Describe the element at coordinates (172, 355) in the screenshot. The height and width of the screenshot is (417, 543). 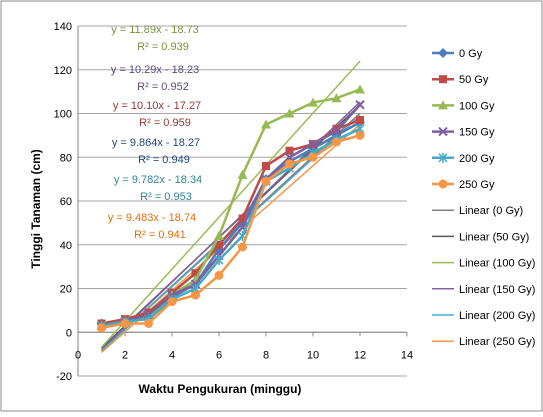
I see `x-tick-label: 4` at that location.